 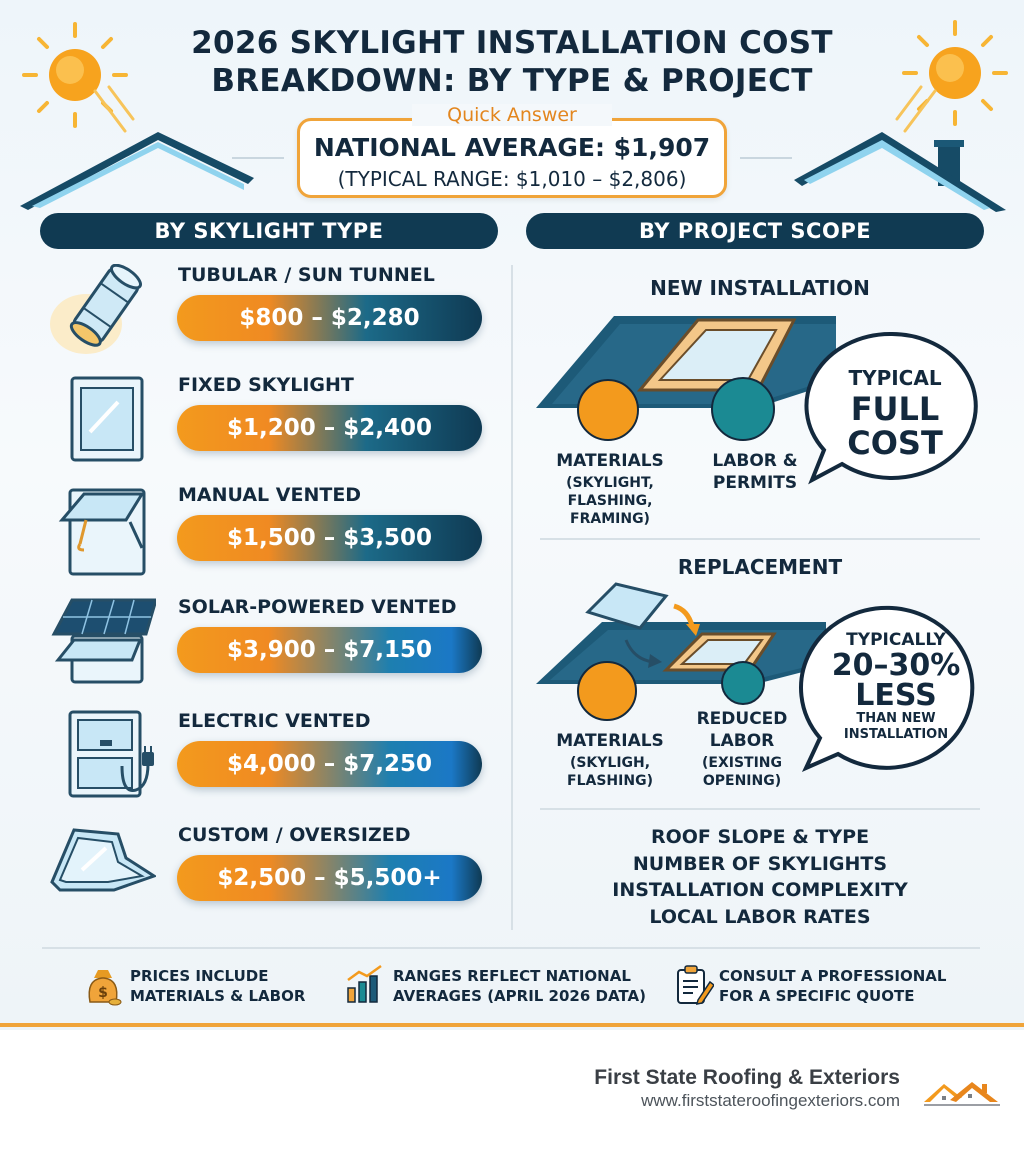 I want to click on type-row-custom: CUSTOM / OVERSIZED $2,500 – $5,500+, so click(x=270, y=874).